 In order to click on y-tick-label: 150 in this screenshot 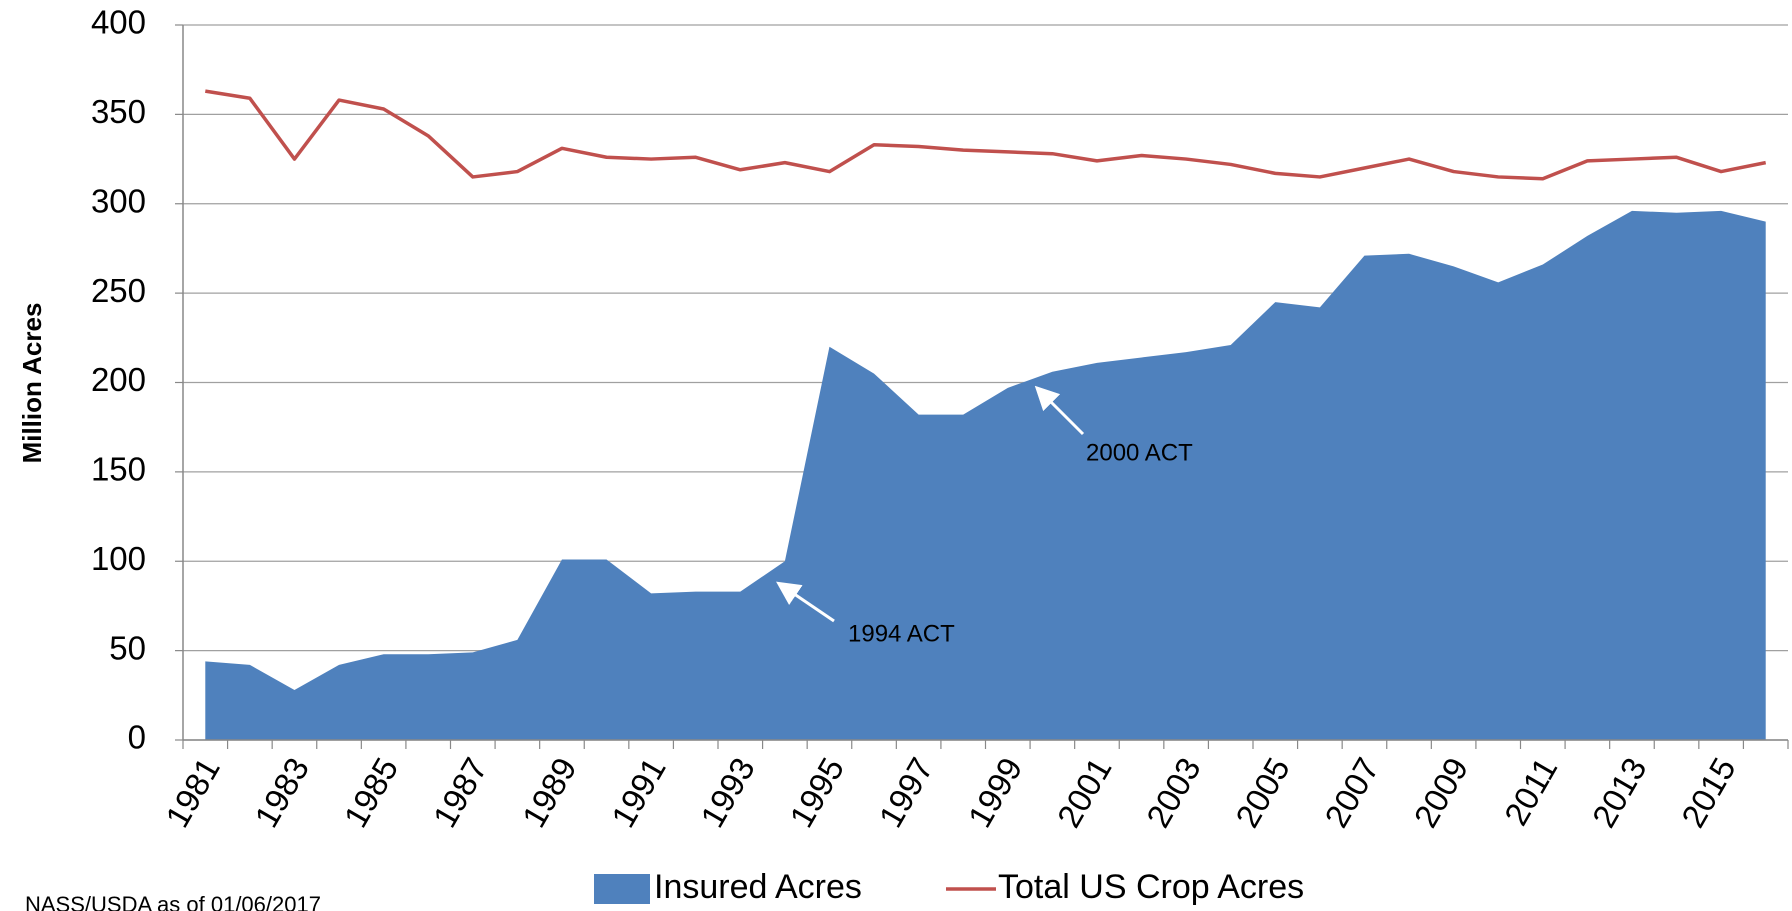, I will do `click(118, 469)`.